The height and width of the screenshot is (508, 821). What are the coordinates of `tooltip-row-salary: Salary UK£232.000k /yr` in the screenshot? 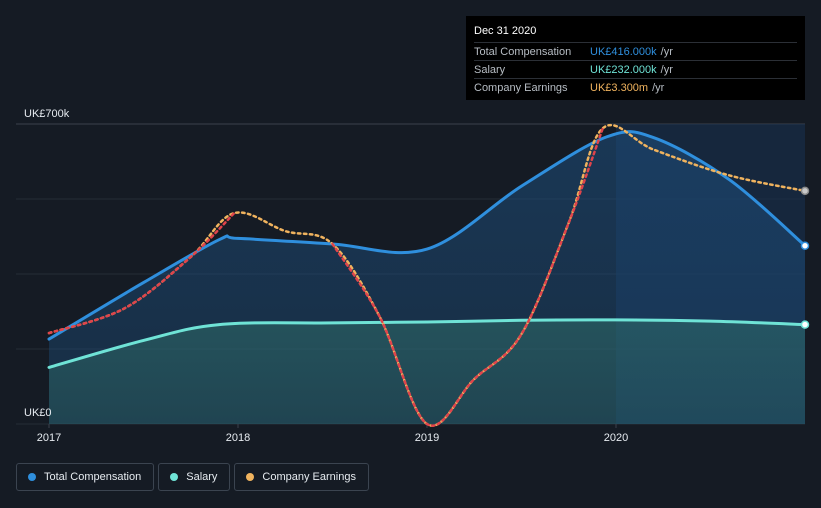 It's located at (635, 69).